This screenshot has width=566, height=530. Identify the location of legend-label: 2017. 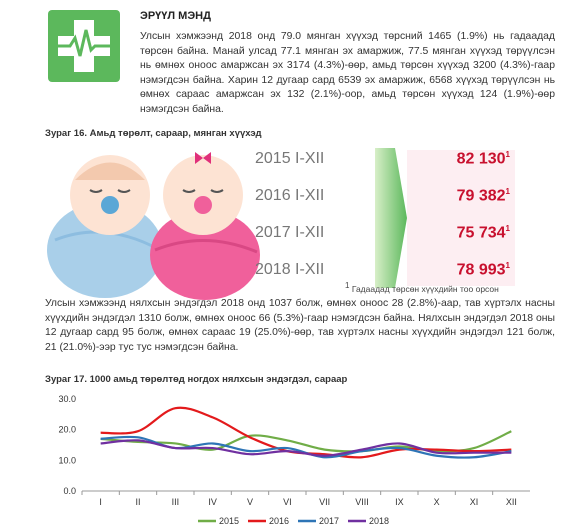
(329, 521).